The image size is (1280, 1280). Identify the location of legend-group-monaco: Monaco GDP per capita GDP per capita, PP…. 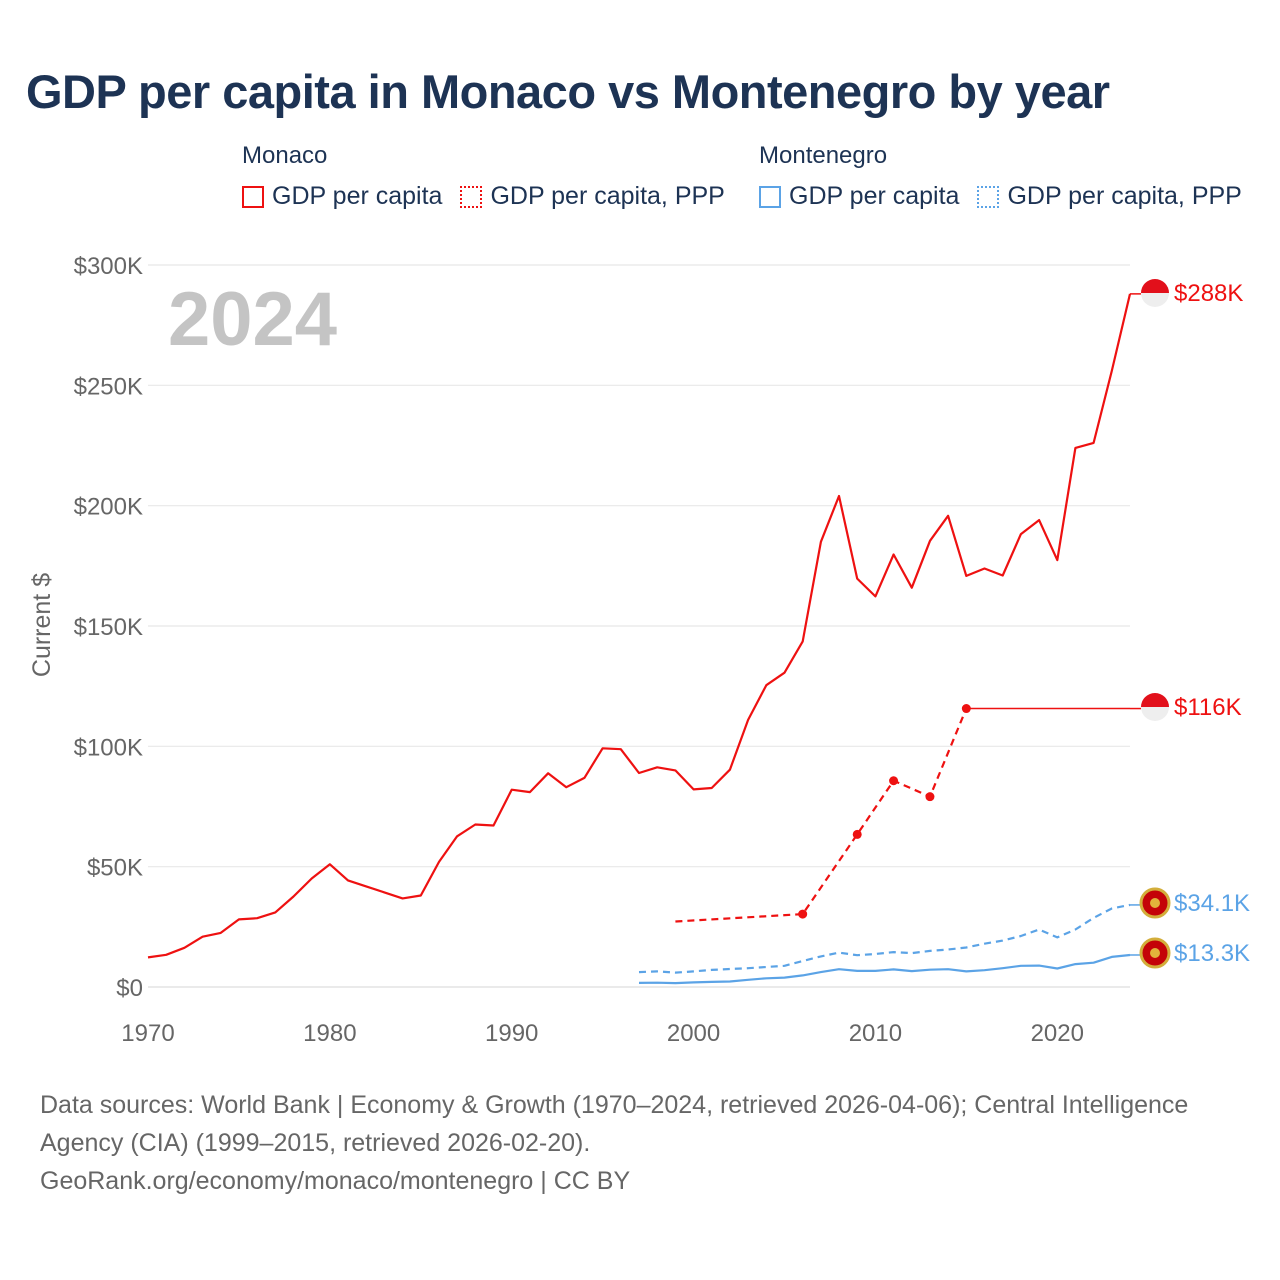
(492, 176).